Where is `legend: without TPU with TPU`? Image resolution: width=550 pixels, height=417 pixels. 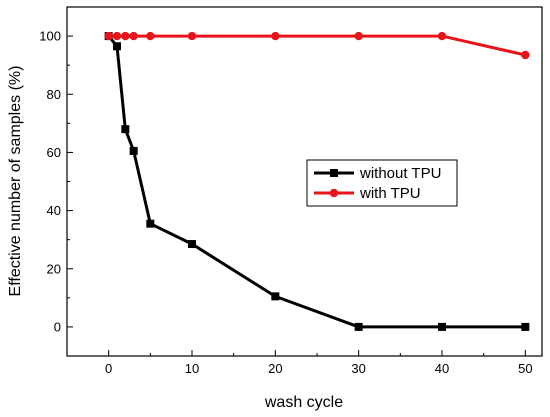
legend: without TPU with TPU is located at coordinates (382, 183).